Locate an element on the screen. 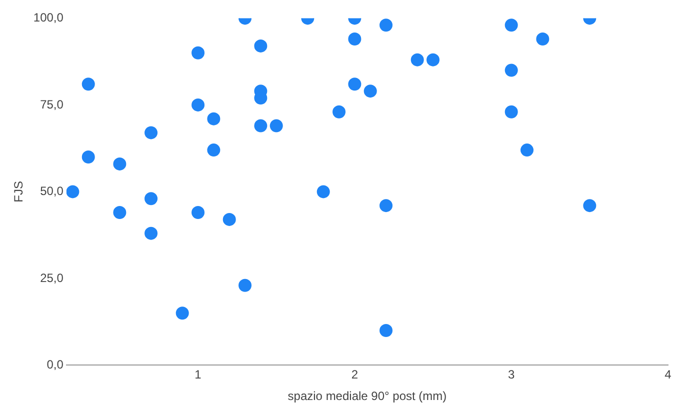 This screenshot has width=684, height=418. x-tick-label: 2 is located at coordinates (354, 375).